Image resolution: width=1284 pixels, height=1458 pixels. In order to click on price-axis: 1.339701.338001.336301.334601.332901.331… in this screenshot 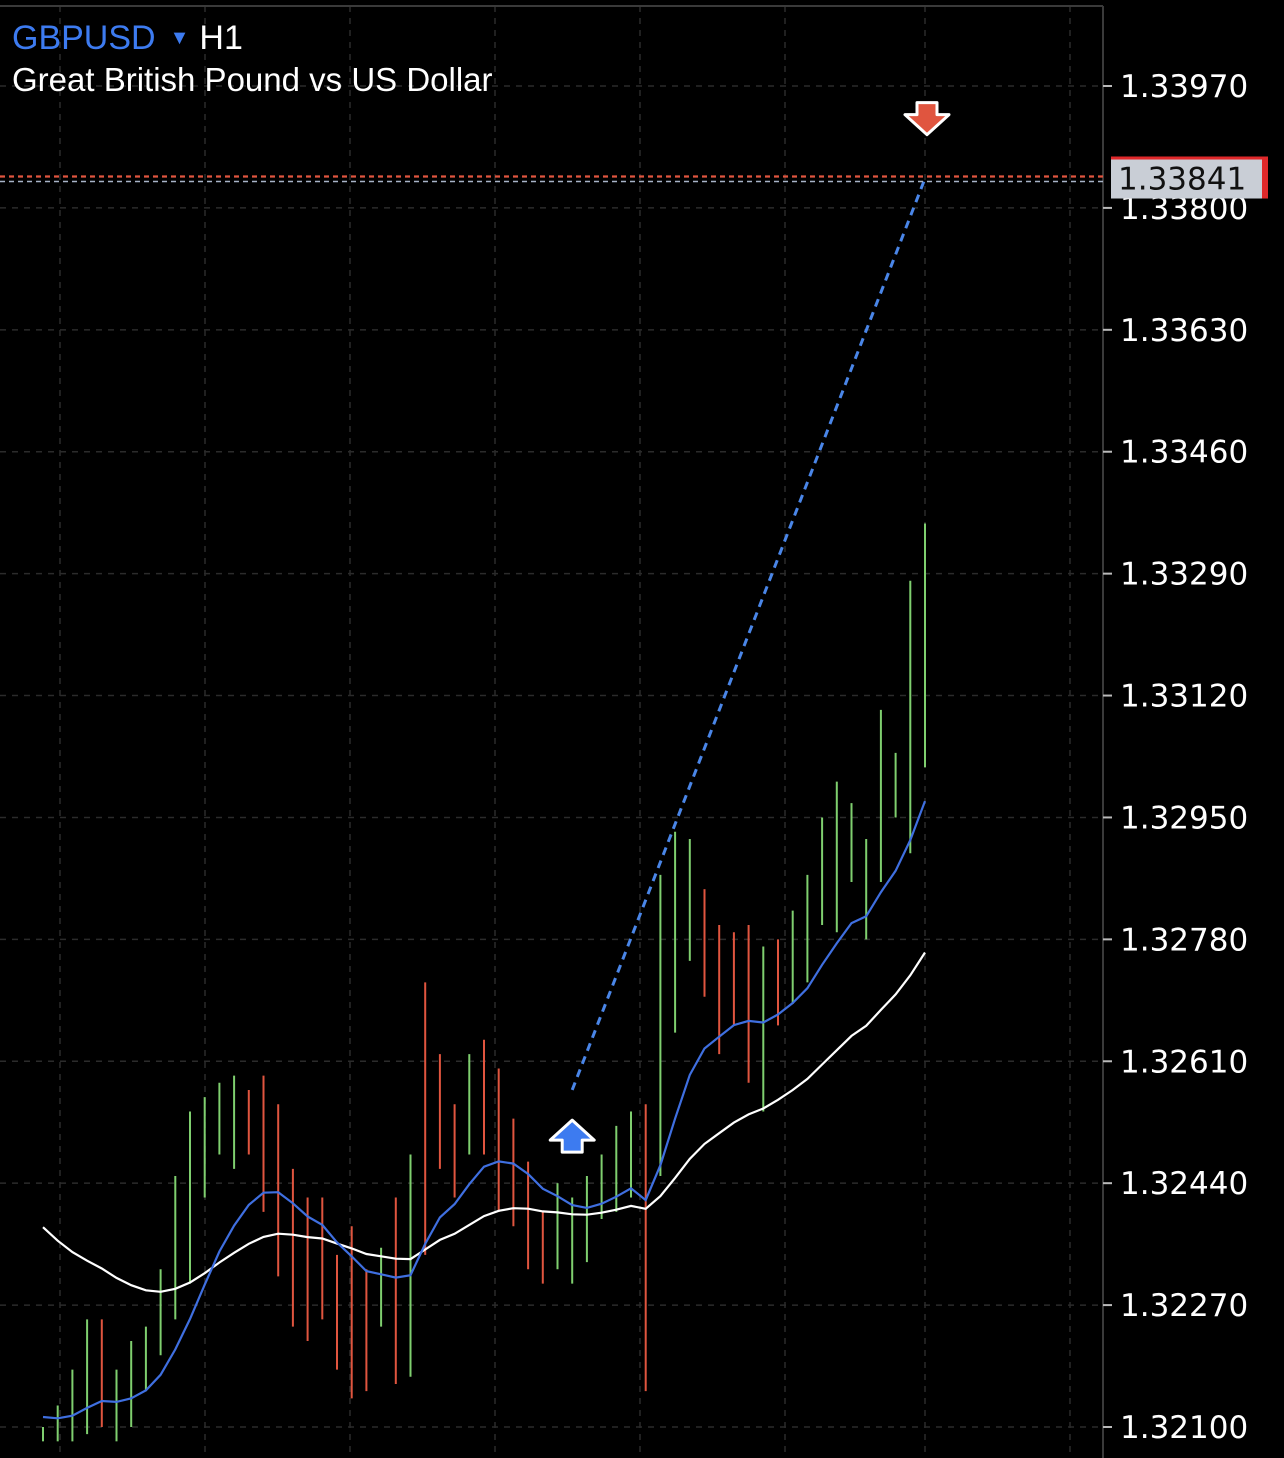, I will do `click(1175, 757)`.